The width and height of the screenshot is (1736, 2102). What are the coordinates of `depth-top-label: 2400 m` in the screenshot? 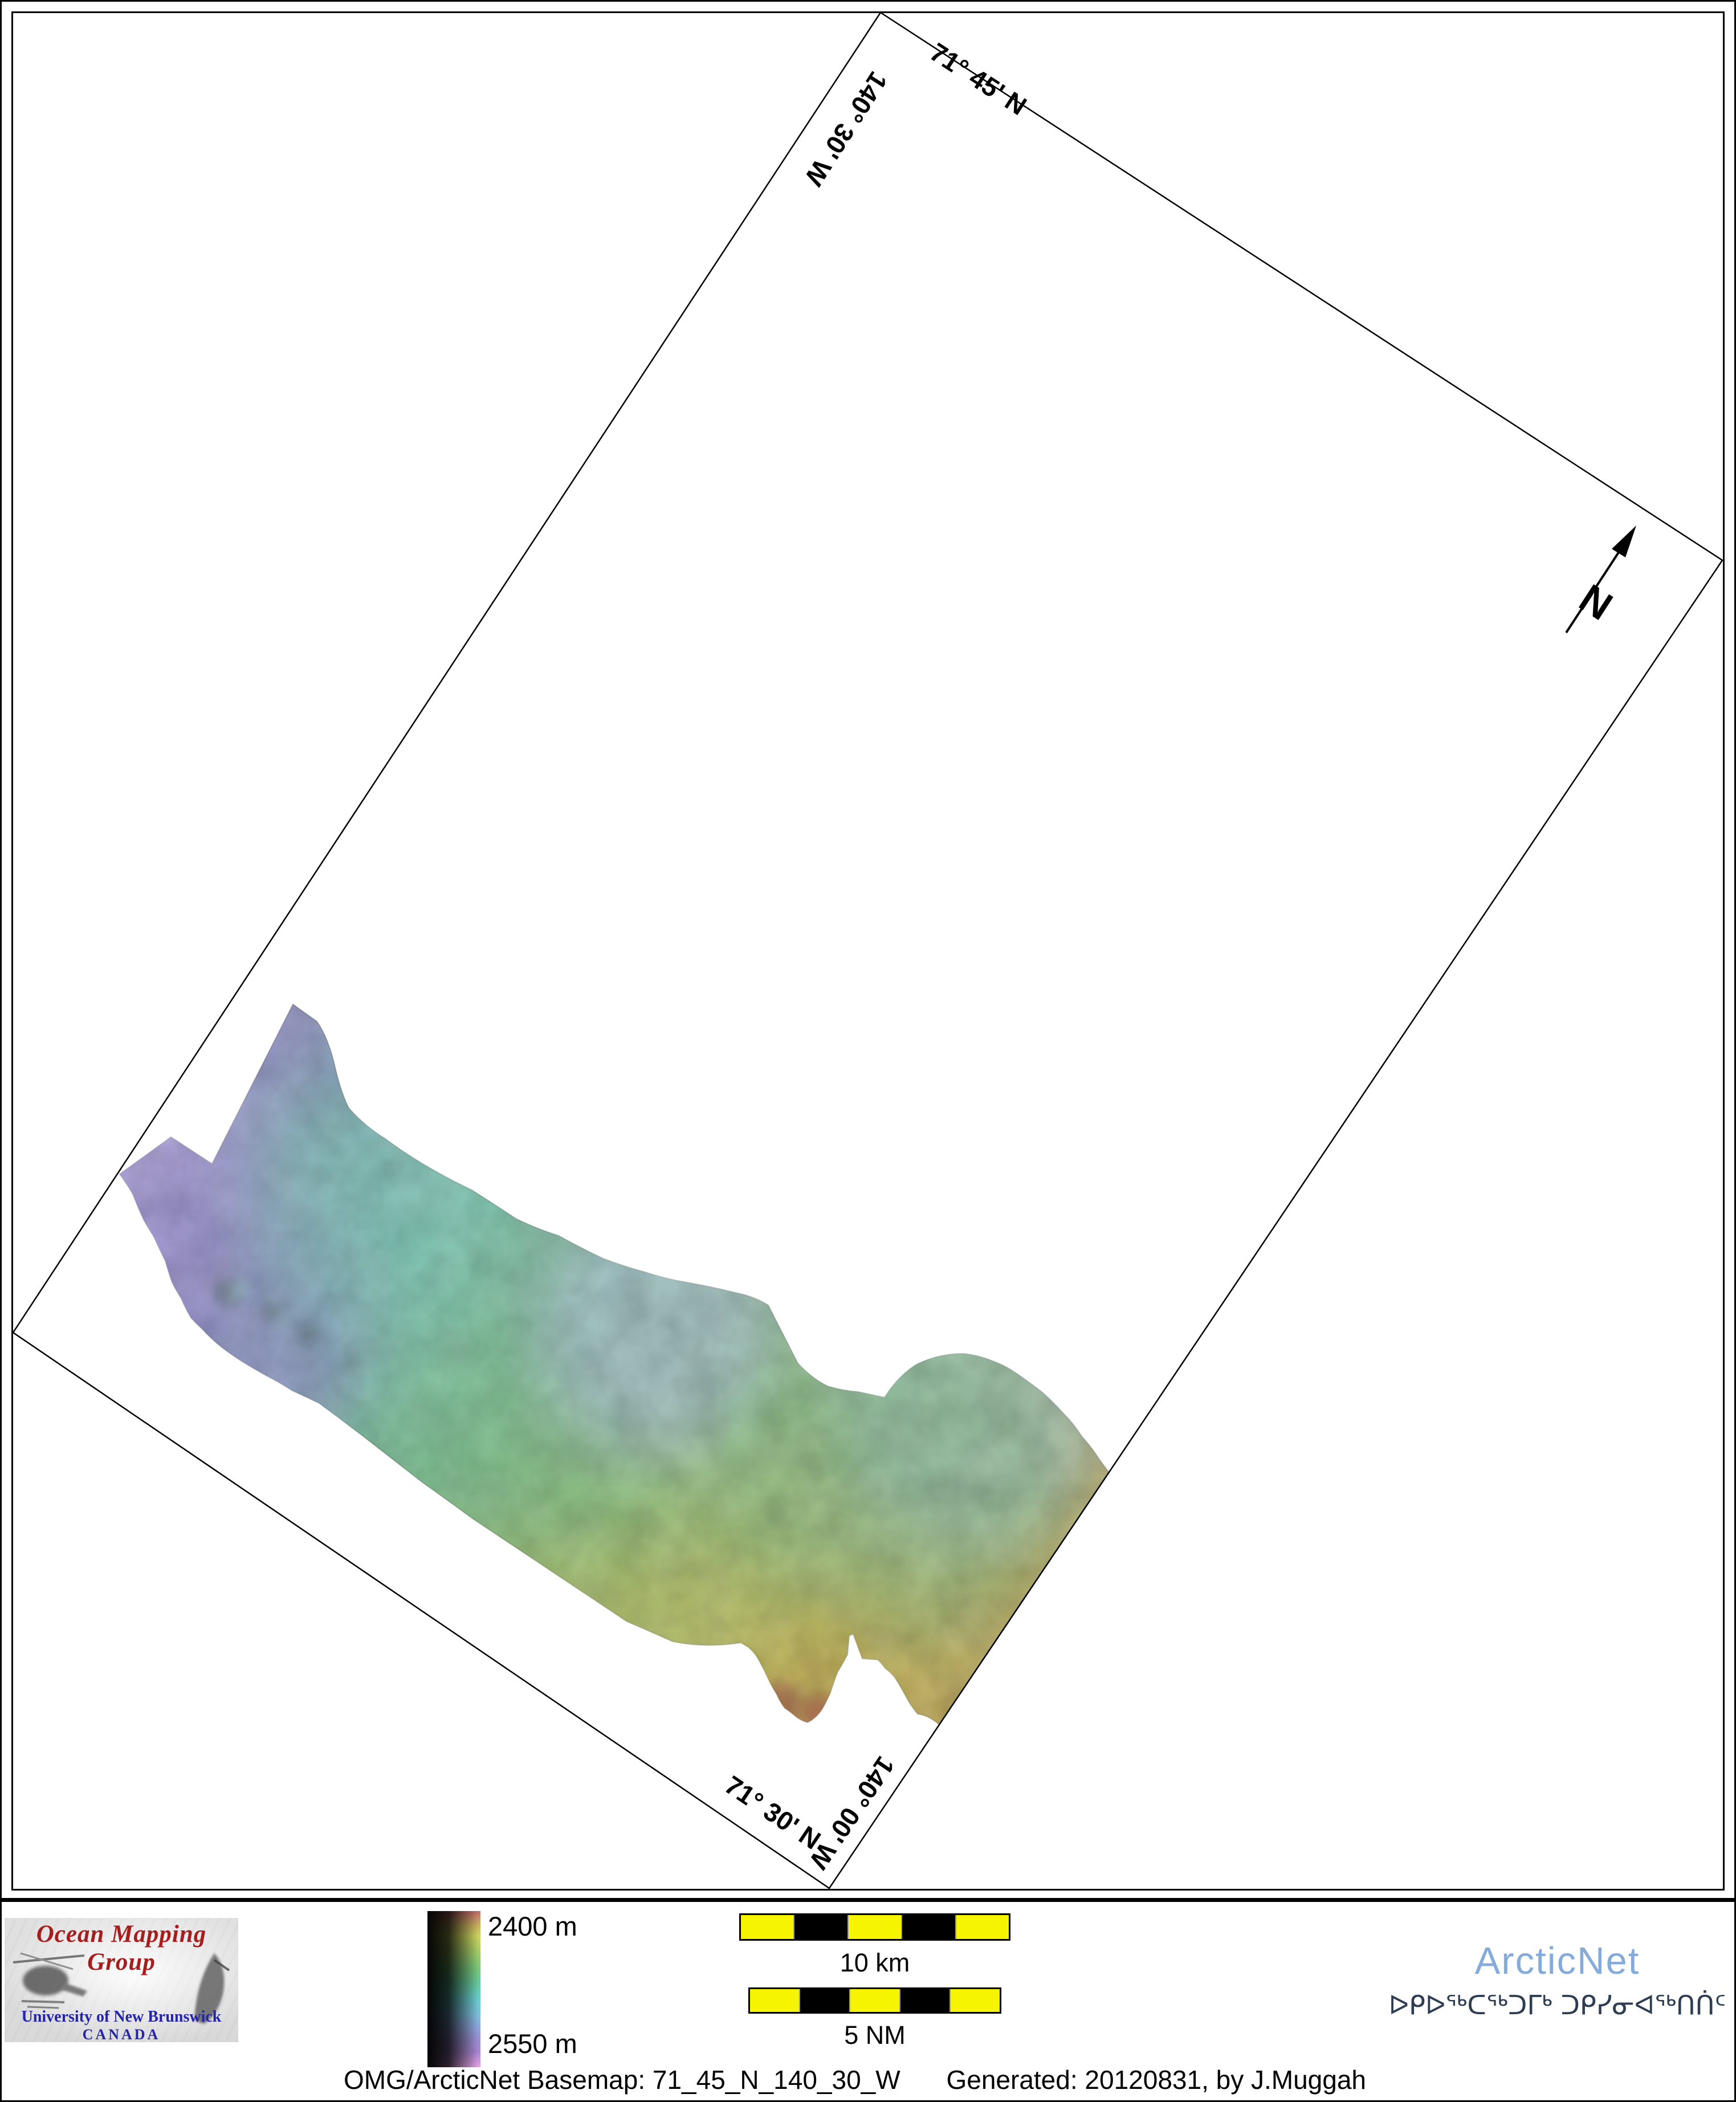 It's located at (533, 1926).